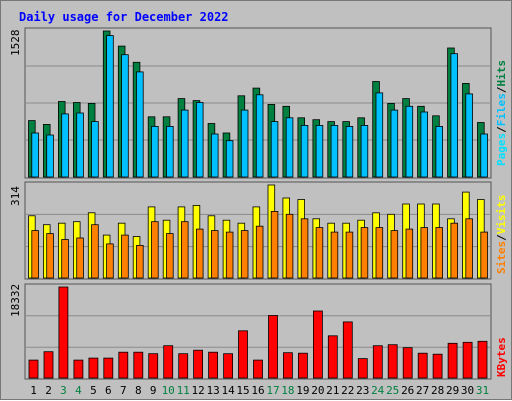 The width and height of the screenshot is (512, 401). Describe the element at coordinates (378, 390) in the screenshot. I see `x-tick-label-24: 24` at that location.